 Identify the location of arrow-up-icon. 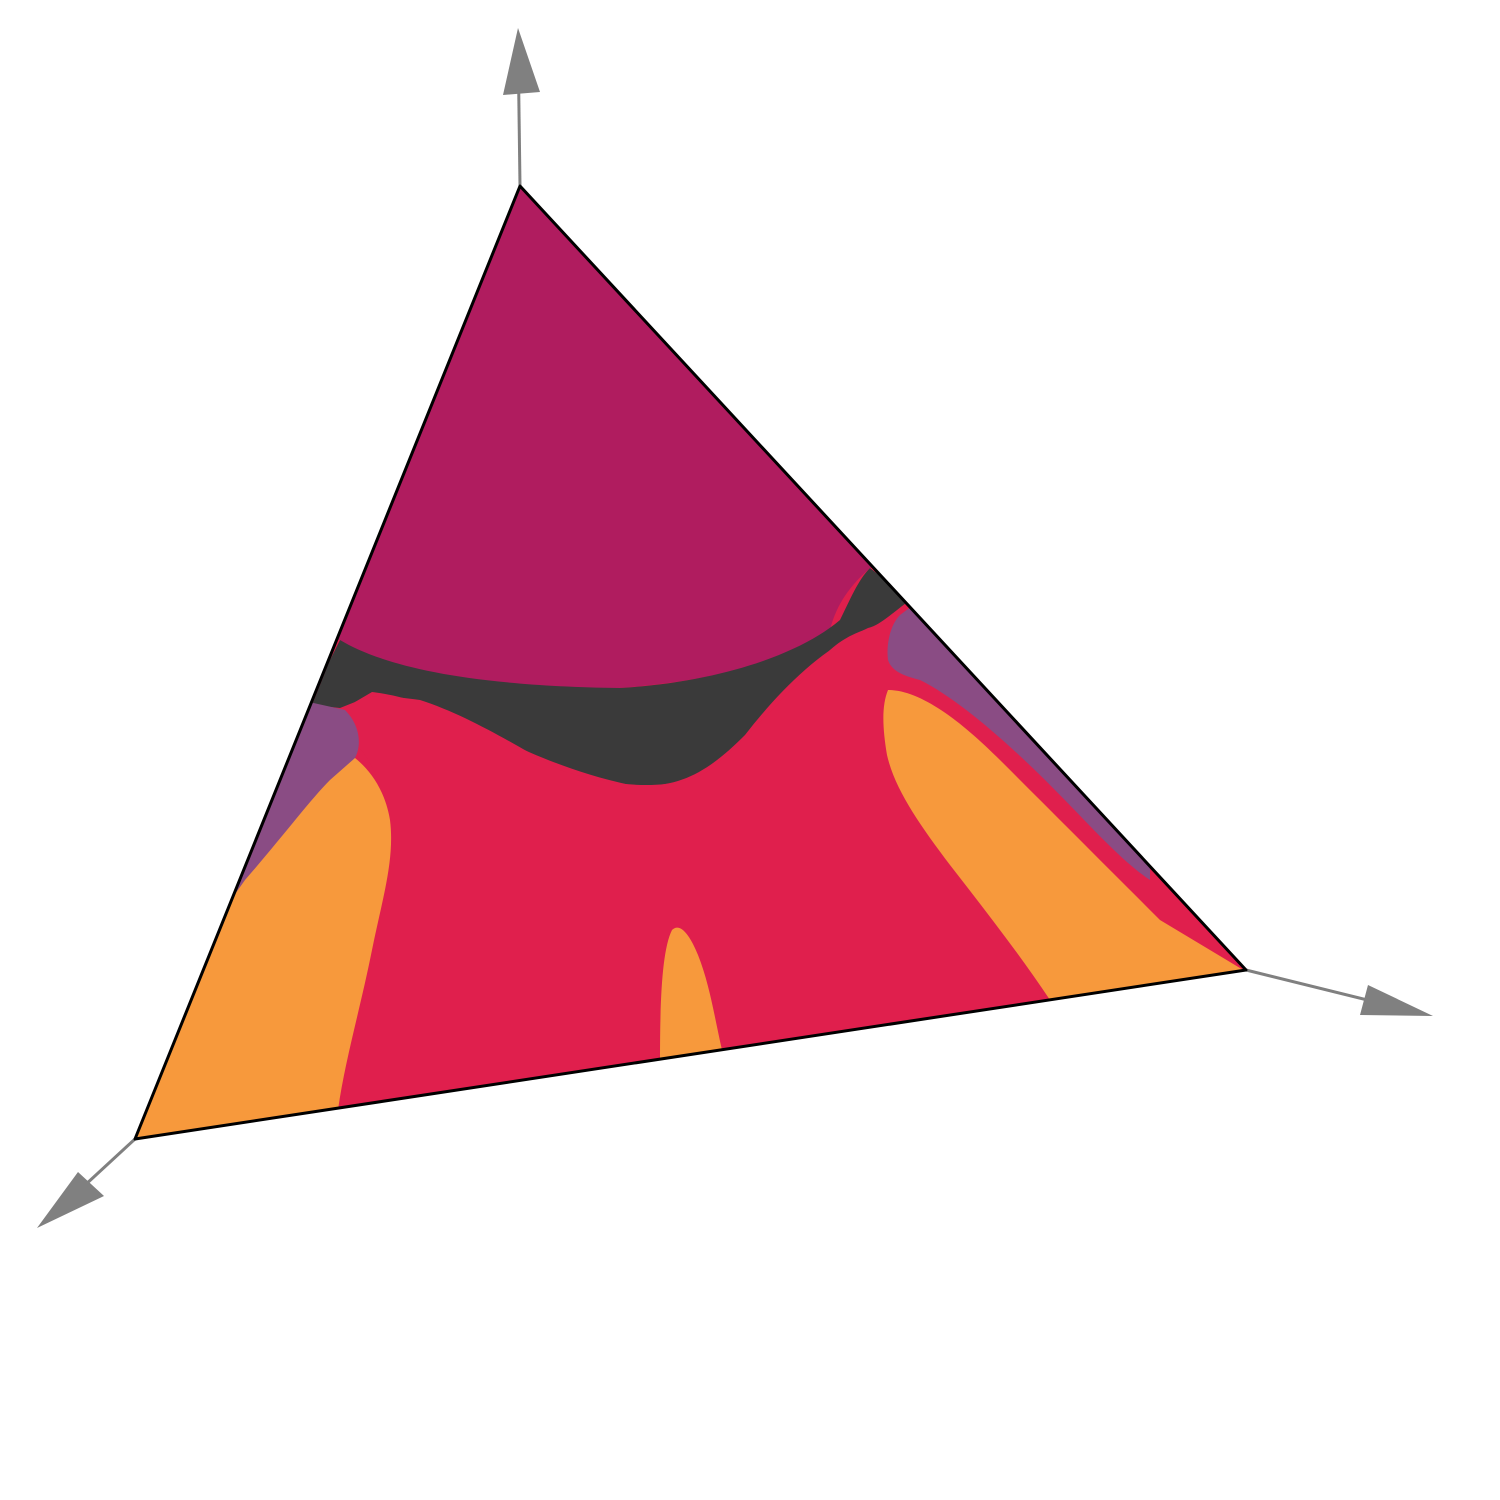
(521, 61).